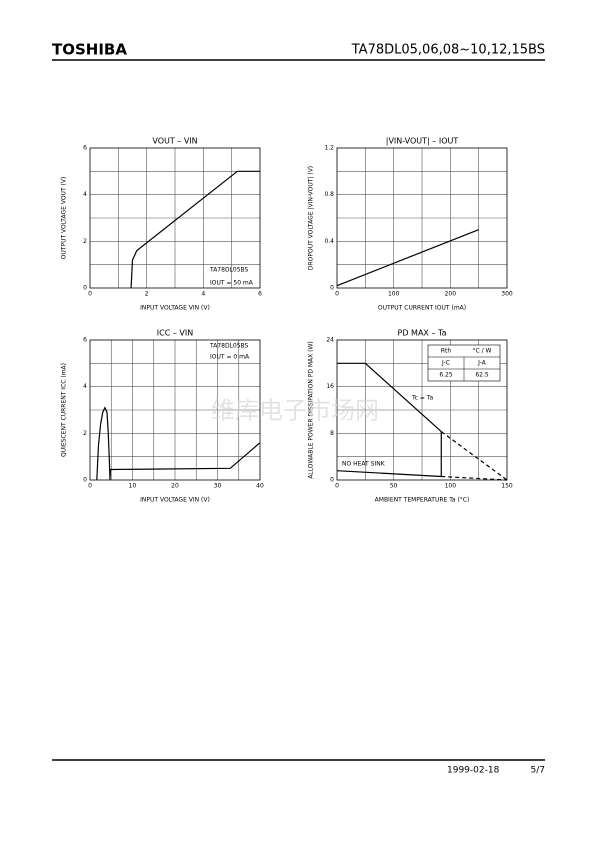  Describe the element at coordinates (451, 294) in the screenshot. I see `x-tick-label: 200` at that location.